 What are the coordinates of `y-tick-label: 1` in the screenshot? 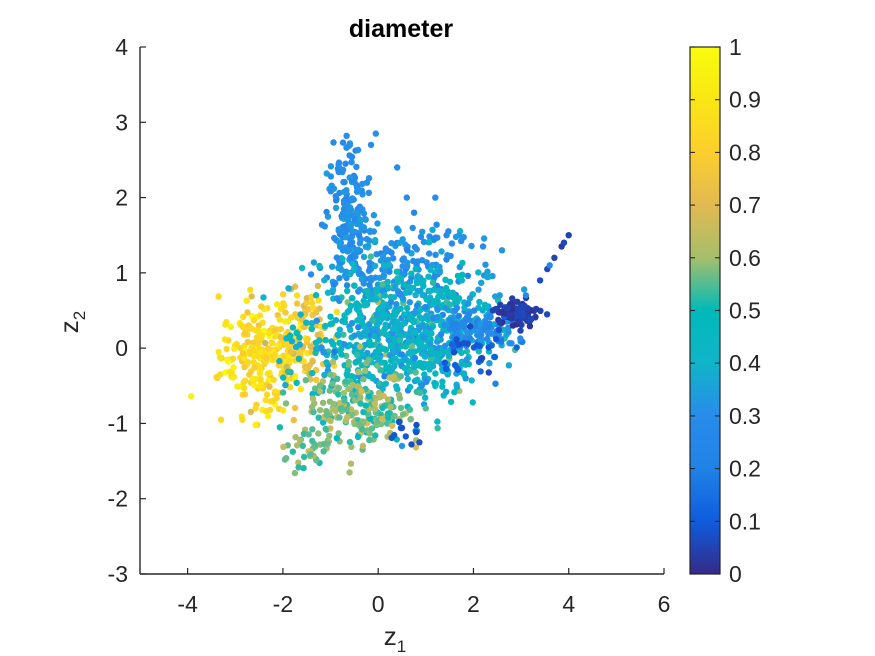 It's located at (121, 273).